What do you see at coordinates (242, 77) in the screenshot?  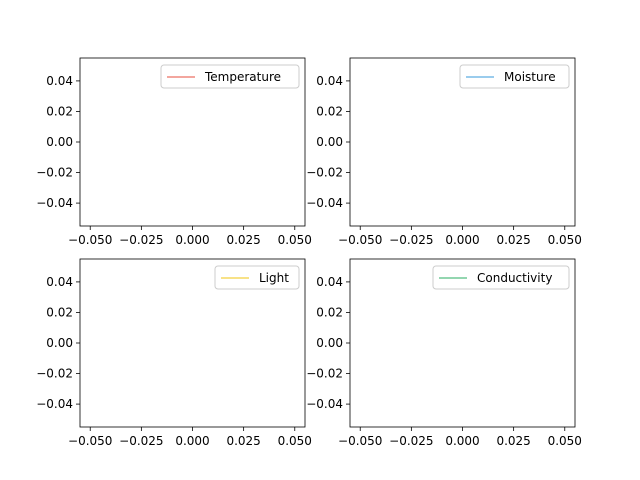 I see `legend-label: Temperature` at bounding box center [242, 77].